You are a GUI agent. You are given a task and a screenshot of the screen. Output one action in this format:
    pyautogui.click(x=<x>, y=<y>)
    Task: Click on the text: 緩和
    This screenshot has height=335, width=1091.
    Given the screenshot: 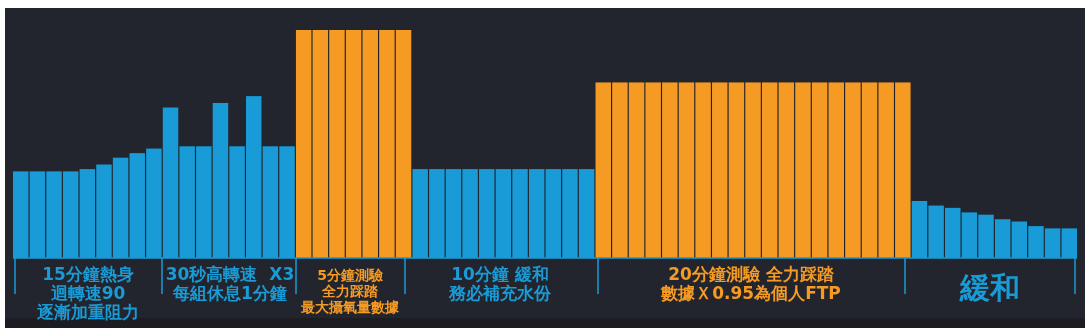 What is the action you would take?
    pyautogui.click(x=989, y=287)
    